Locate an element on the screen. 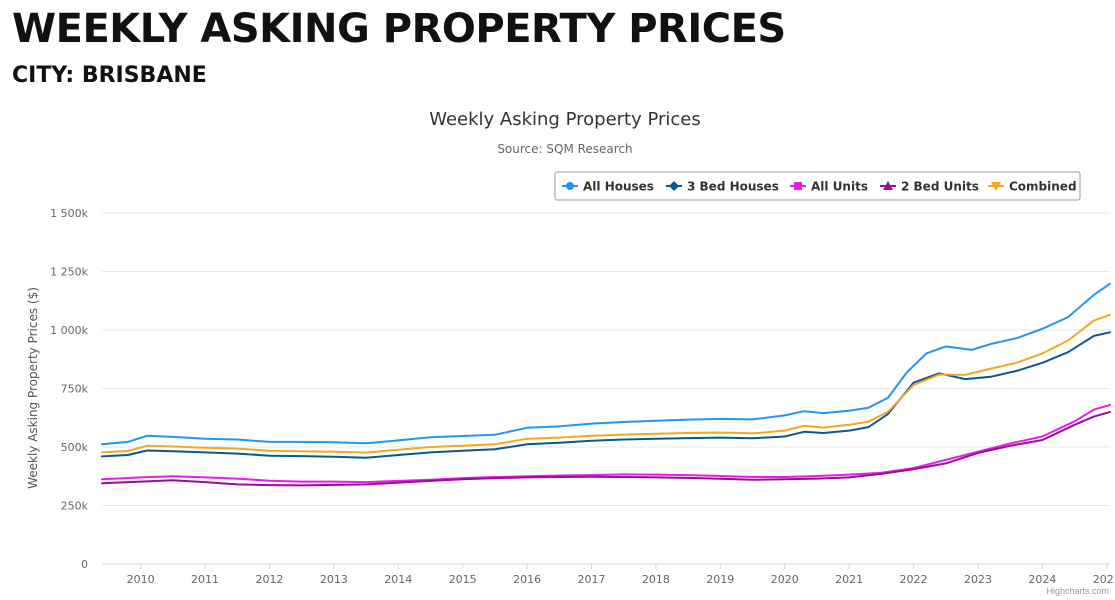 The width and height of the screenshot is (1115, 600). x-tick-label: 2019 is located at coordinates (720, 579).